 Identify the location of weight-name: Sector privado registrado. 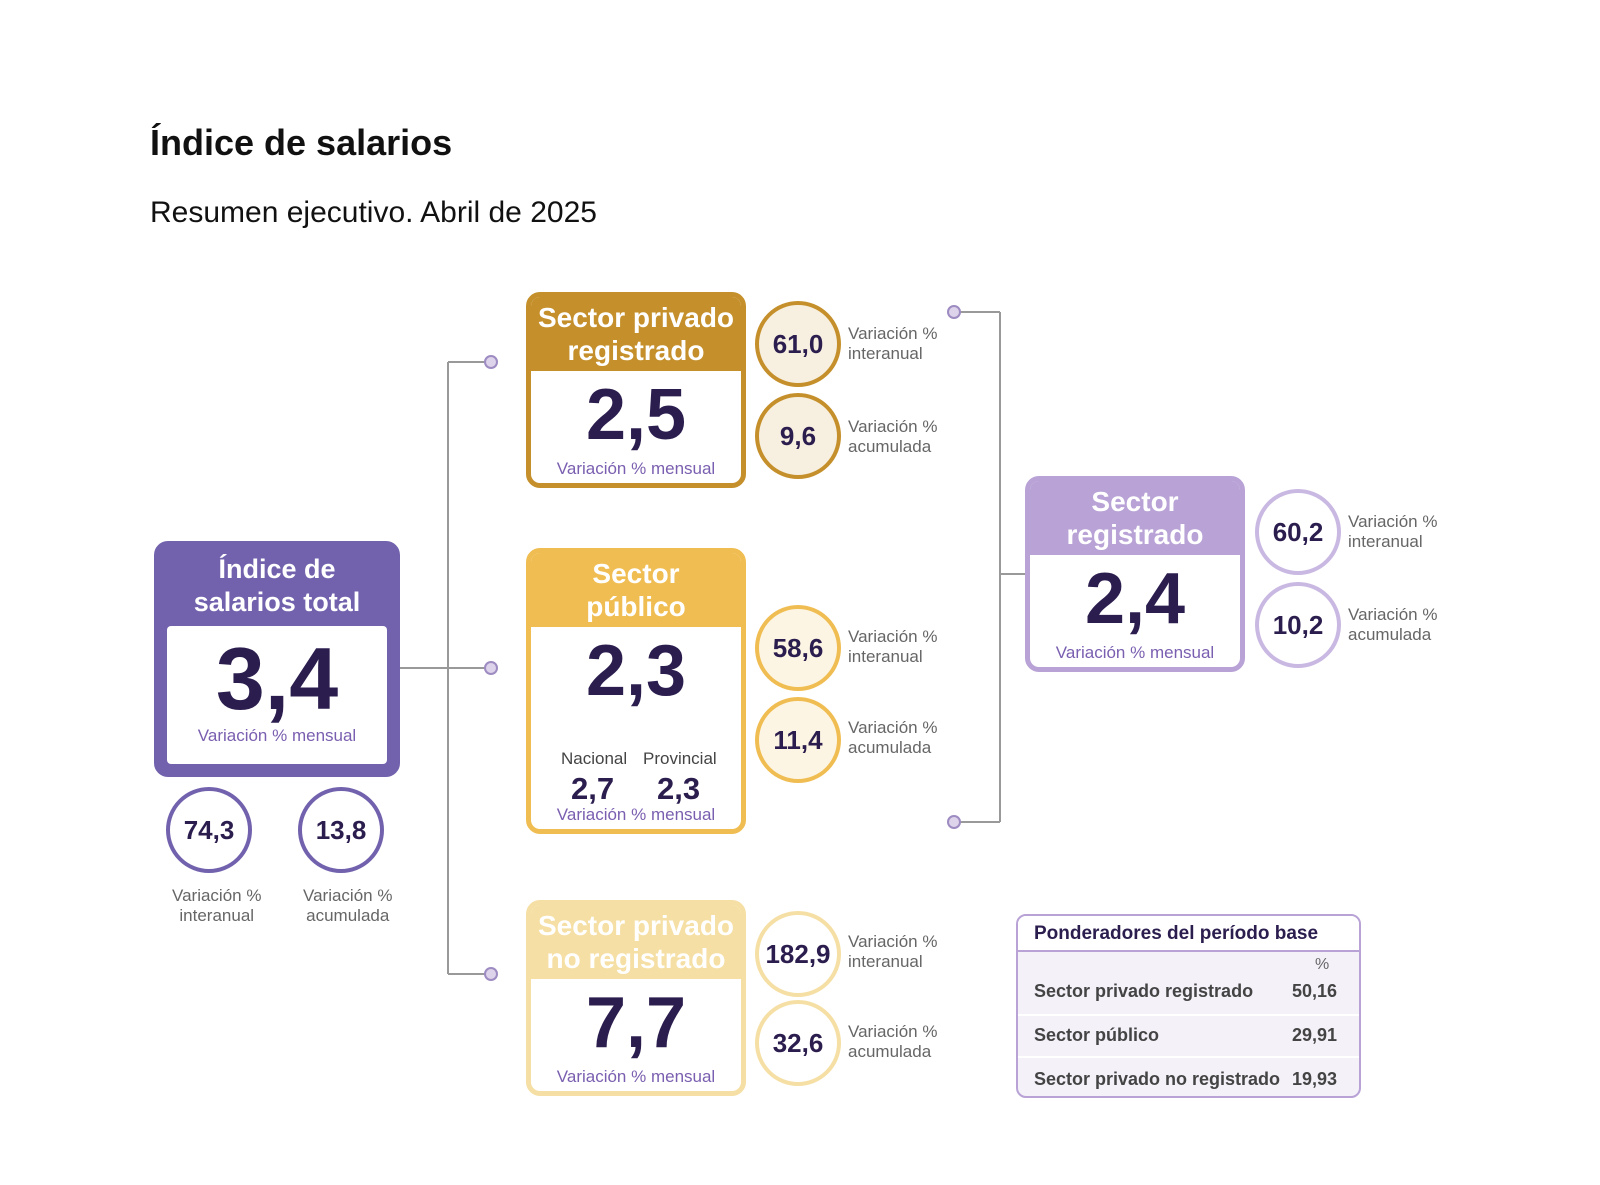
(1144, 991).